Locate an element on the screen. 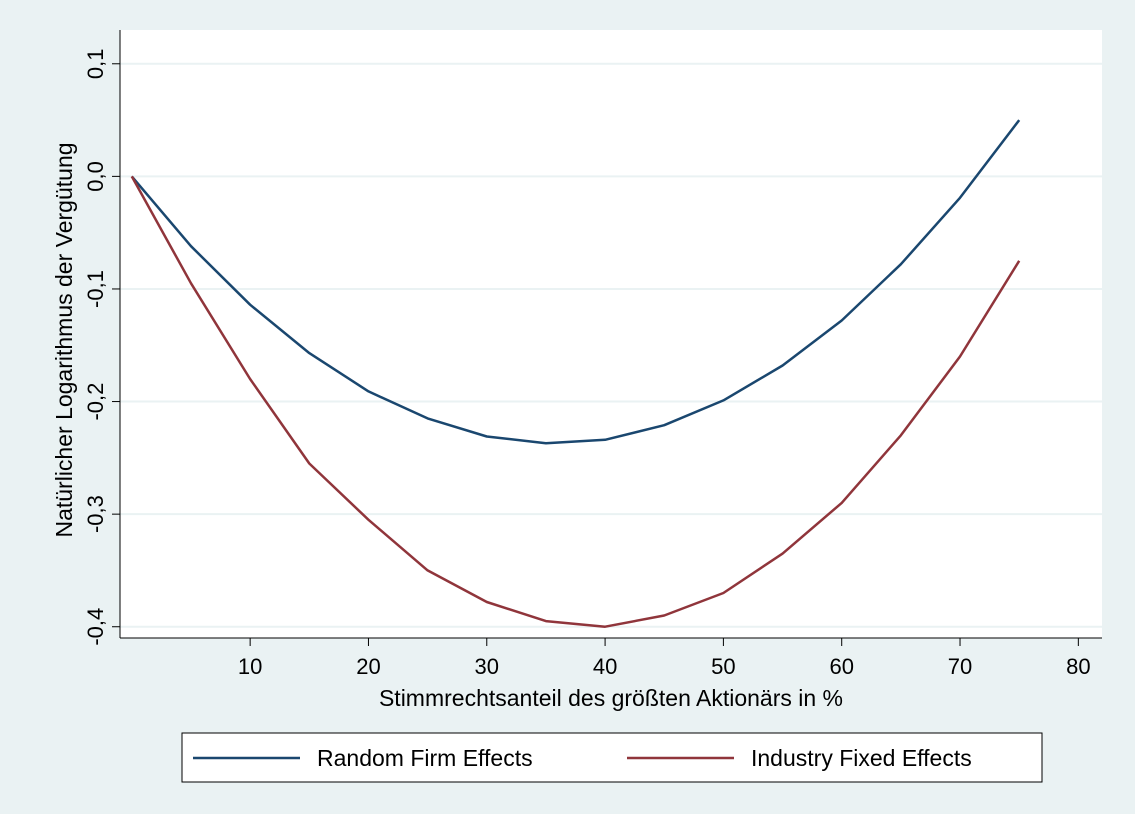 The width and height of the screenshot is (1135, 814). legend-box is located at coordinates (612, 757).